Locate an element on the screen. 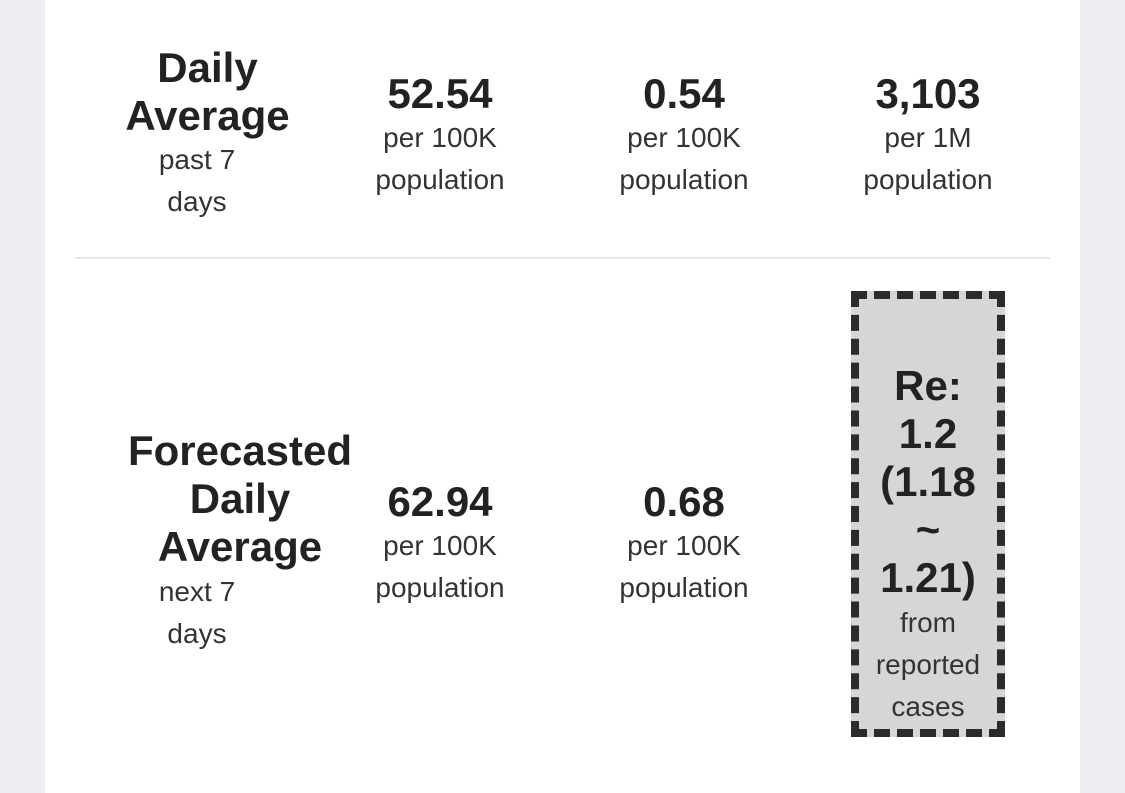 This screenshot has width=1125, height=793. cases-per-100k-metric: 52.54 per 100K population is located at coordinates (440, 136).